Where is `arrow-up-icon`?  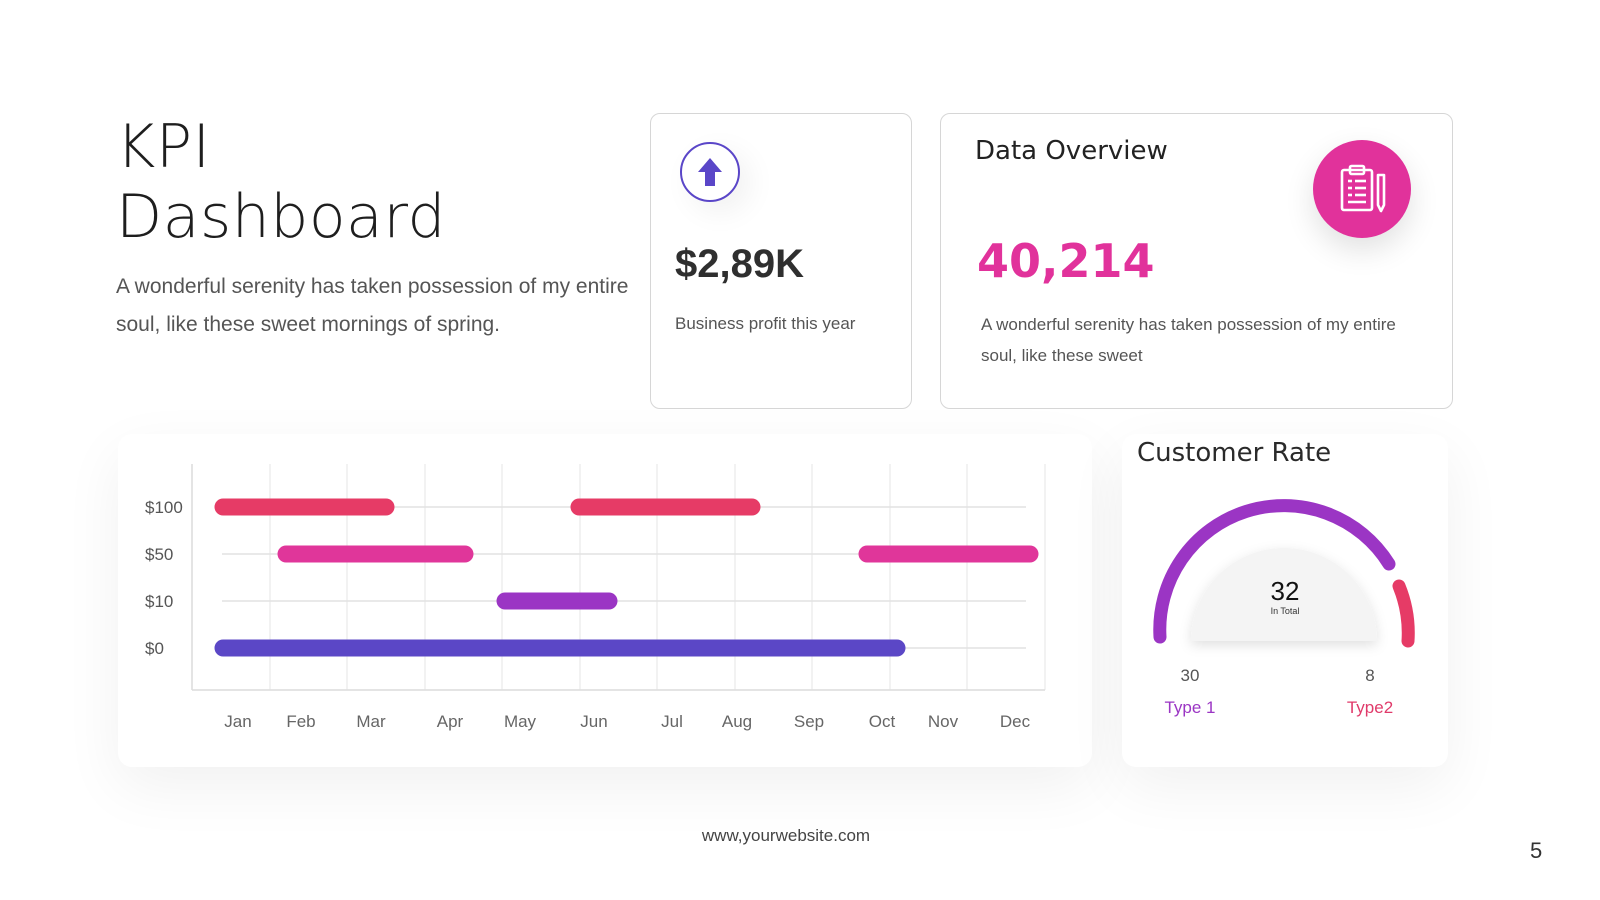 arrow-up-icon is located at coordinates (710, 172).